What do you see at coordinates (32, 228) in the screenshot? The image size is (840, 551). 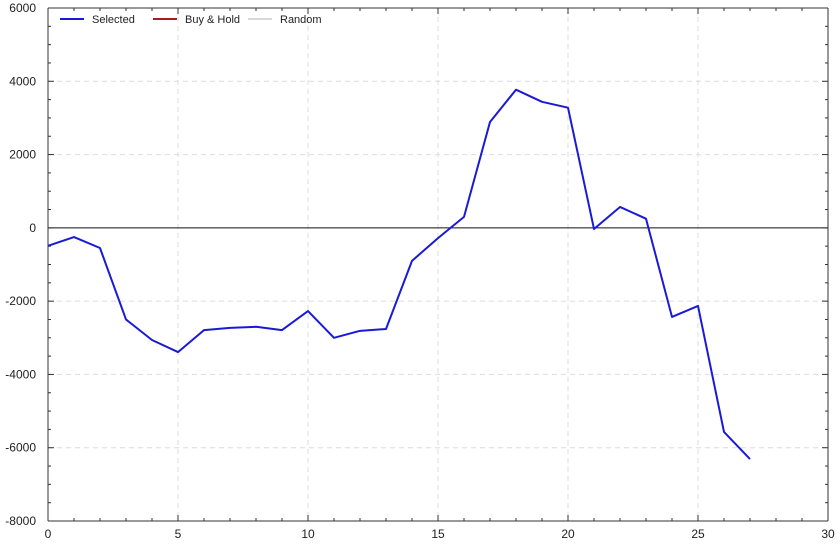 I see `y-tick-label: 0` at bounding box center [32, 228].